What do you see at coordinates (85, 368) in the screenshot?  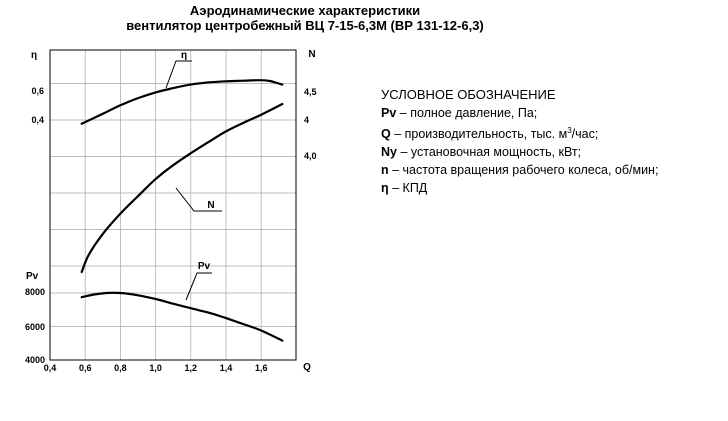 I see `x-tick-label: 0,6` at bounding box center [85, 368].